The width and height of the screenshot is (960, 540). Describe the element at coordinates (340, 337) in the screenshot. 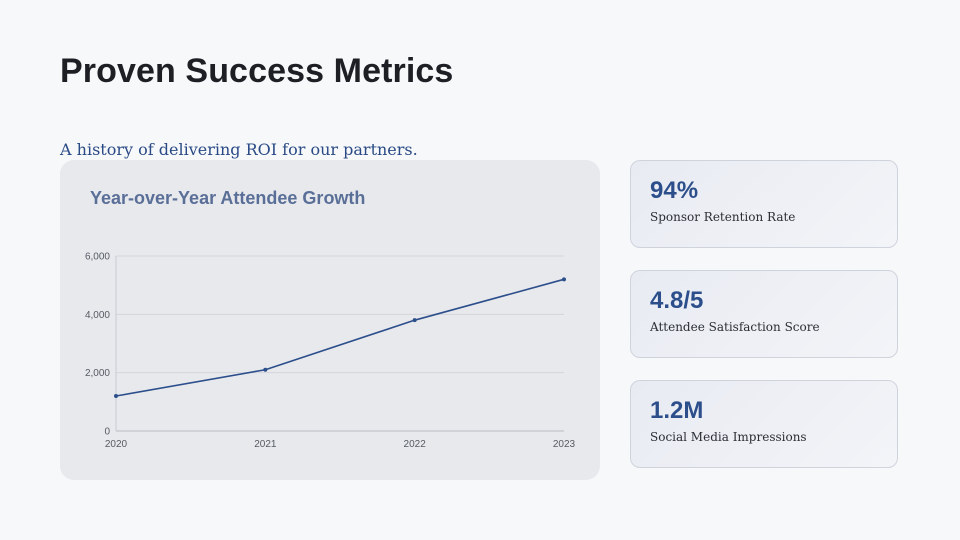

I see `series-line` at that location.